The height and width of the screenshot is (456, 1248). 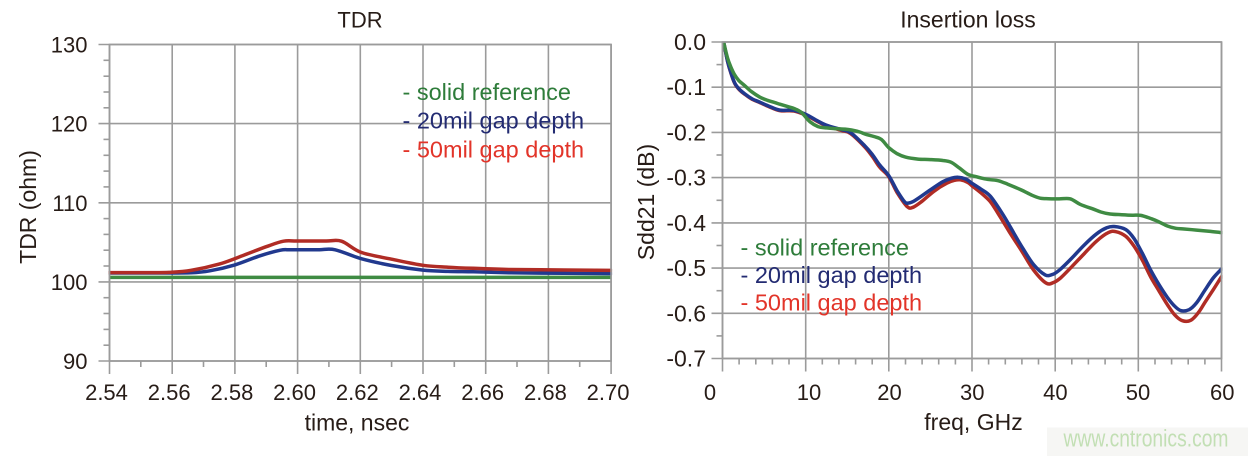 I want to click on svg-text: 30, so click(x=972, y=392).